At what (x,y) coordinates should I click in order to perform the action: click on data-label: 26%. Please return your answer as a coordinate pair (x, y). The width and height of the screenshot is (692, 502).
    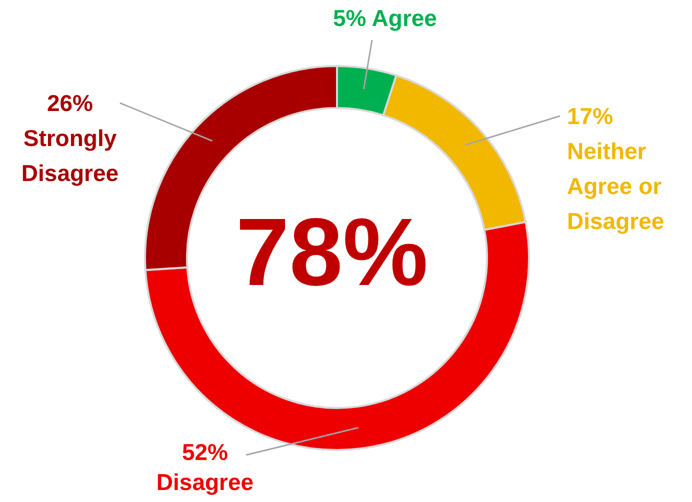
    Looking at the image, I should click on (70, 103).